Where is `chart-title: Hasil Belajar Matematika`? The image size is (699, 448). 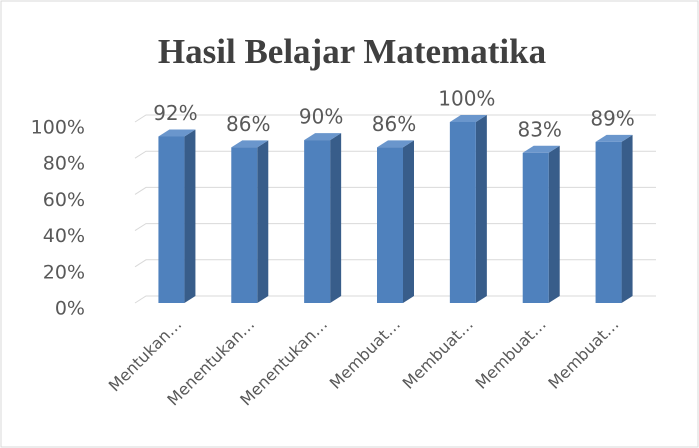 chart-title: Hasil Belajar Matematika is located at coordinates (352, 51).